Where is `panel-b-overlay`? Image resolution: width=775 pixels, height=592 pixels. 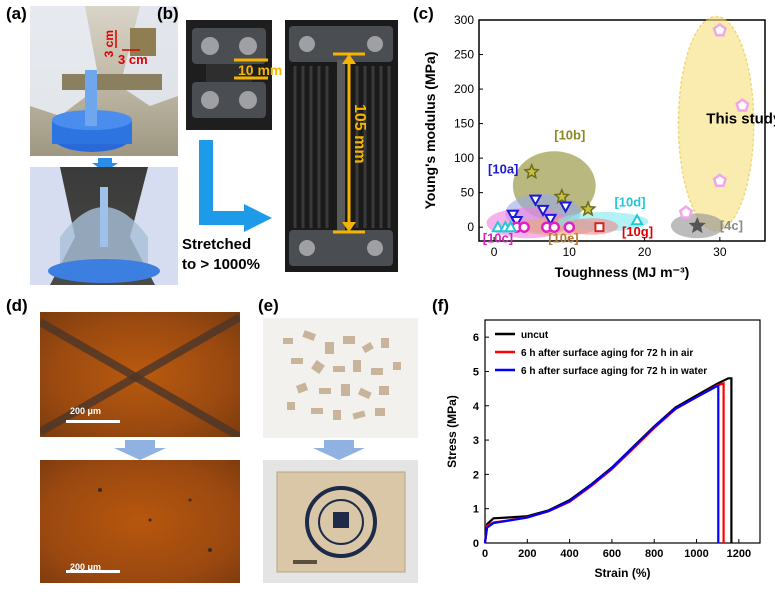 panel-b-overlay is located at coordinates (235, 145).